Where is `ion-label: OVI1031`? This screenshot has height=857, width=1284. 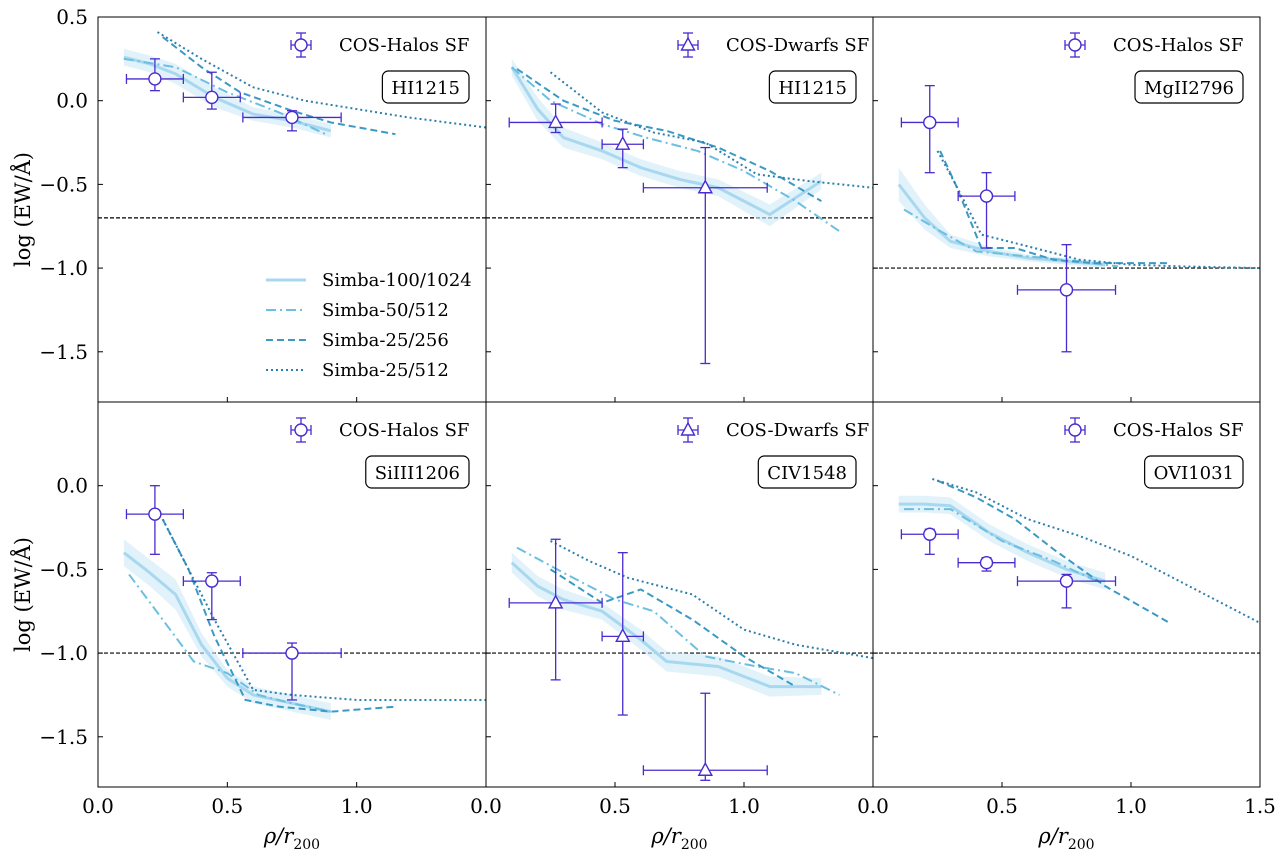 ion-label: OVI1031 is located at coordinates (1194, 473).